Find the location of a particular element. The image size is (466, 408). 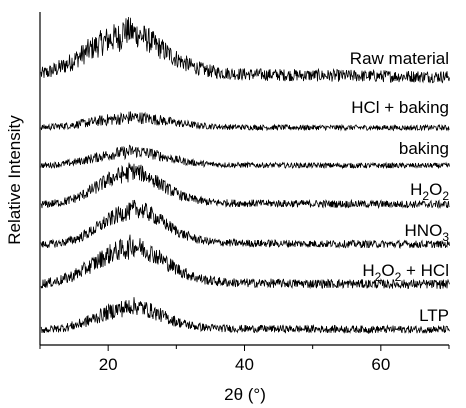

y-axis-title: Relative Intensity is located at coordinates (14, 180).